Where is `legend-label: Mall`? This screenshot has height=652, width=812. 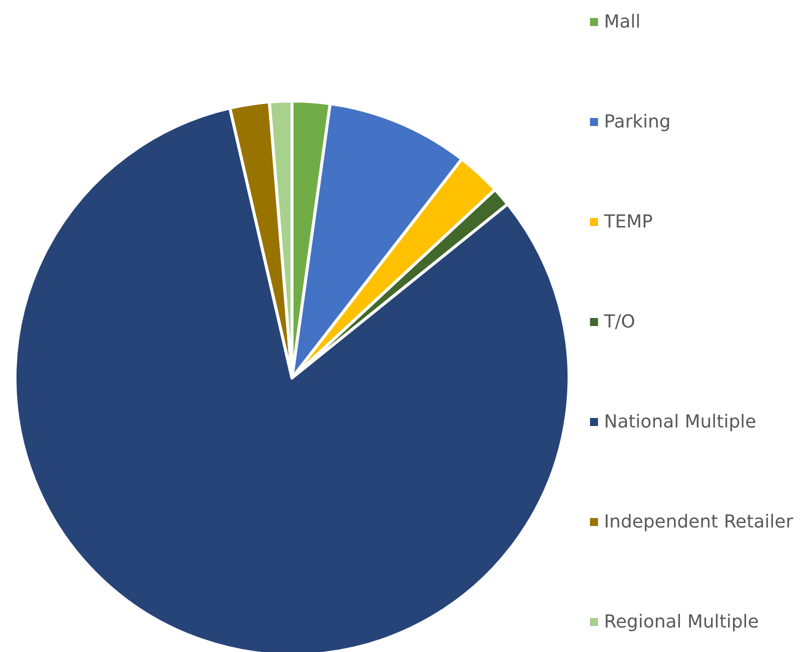
legend-label: Mall is located at coordinates (622, 22).